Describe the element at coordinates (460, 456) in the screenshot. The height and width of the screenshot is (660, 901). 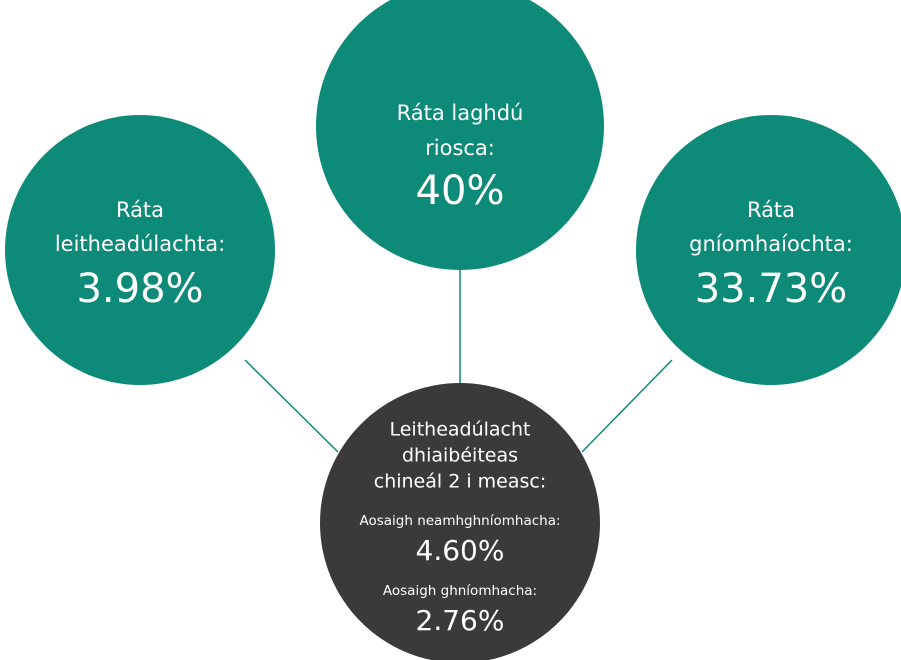
I see `node-label: dhiaibéiteas` at that location.